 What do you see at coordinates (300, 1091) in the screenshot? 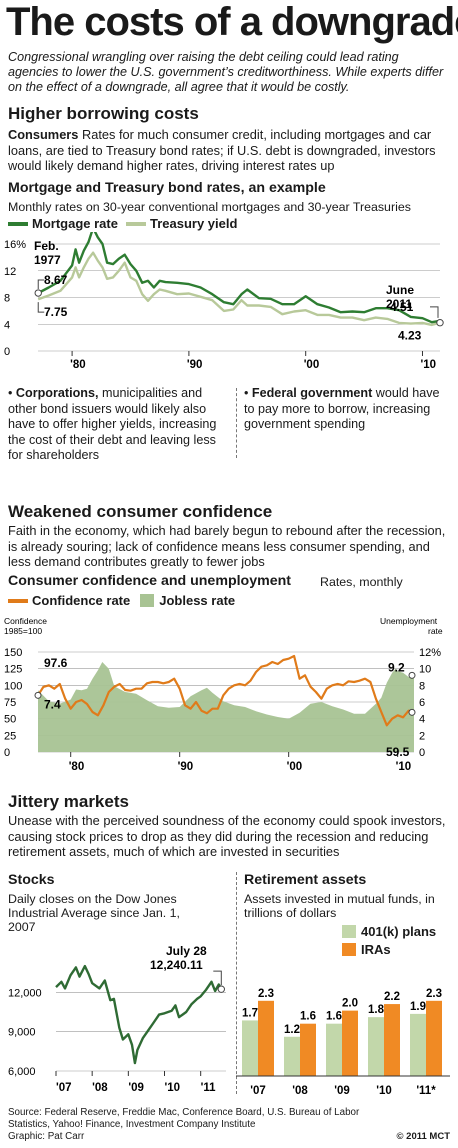
I see `ret-category-label: '08` at bounding box center [300, 1091].